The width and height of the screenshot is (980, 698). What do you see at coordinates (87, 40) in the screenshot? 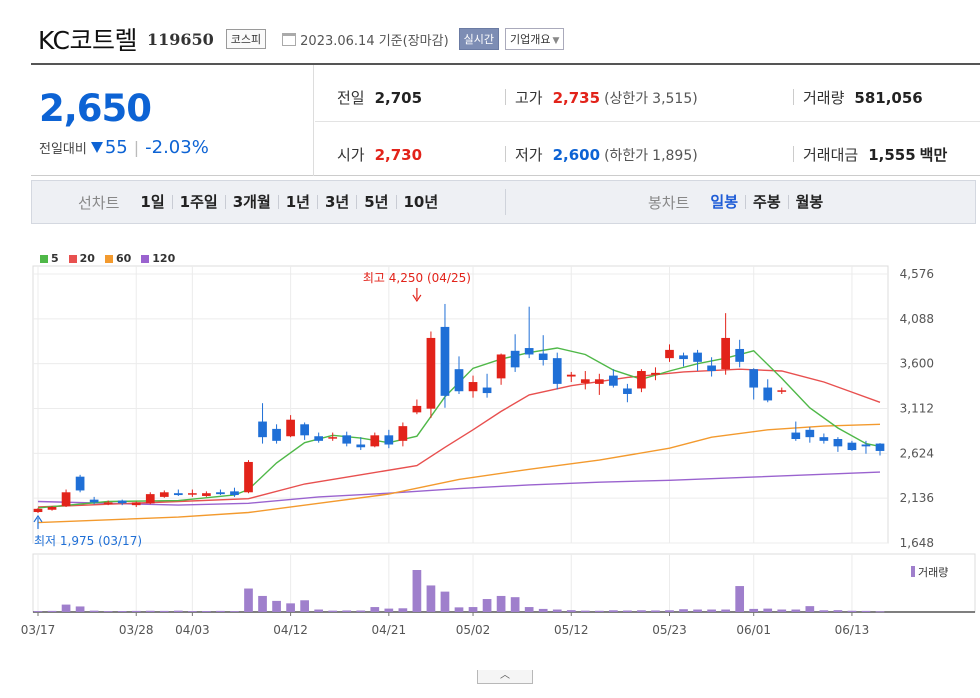
I see `company-name: KC코트렐` at bounding box center [87, 40].